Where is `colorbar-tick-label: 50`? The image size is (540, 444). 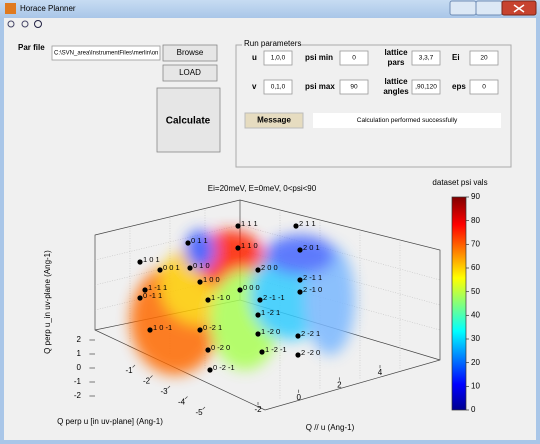
colorbar-tick-label: 50 is located at coordinates (475, 291).